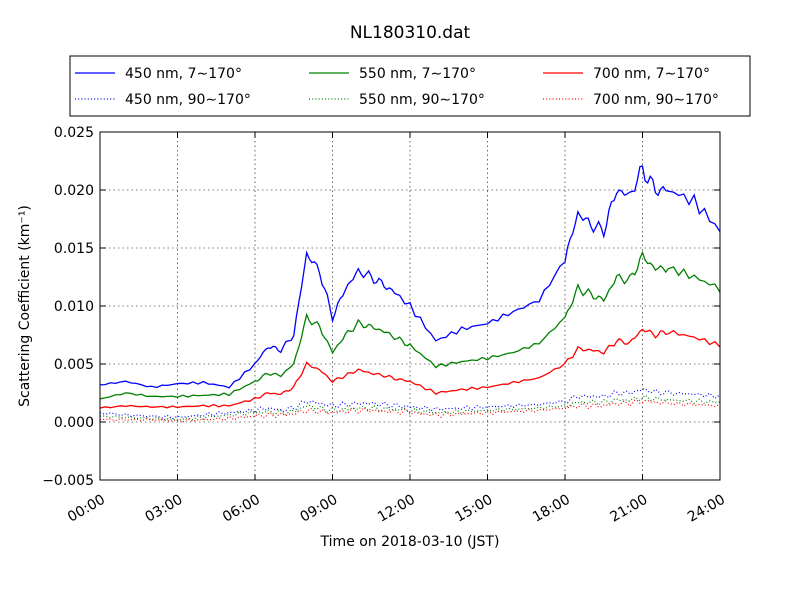 Image resolution: width=800 pixels, height=600 pixels. I want to click on legend-label: 700 nm, 7∼170°, so click(651, 74).